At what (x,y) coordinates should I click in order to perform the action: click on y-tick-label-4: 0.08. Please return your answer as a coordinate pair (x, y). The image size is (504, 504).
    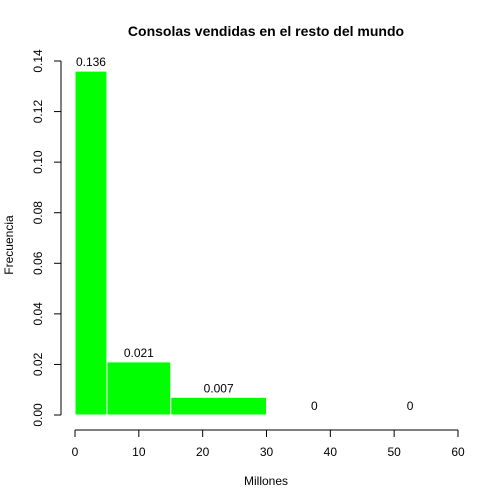
    Looking at the image, I should click on (38, 213).